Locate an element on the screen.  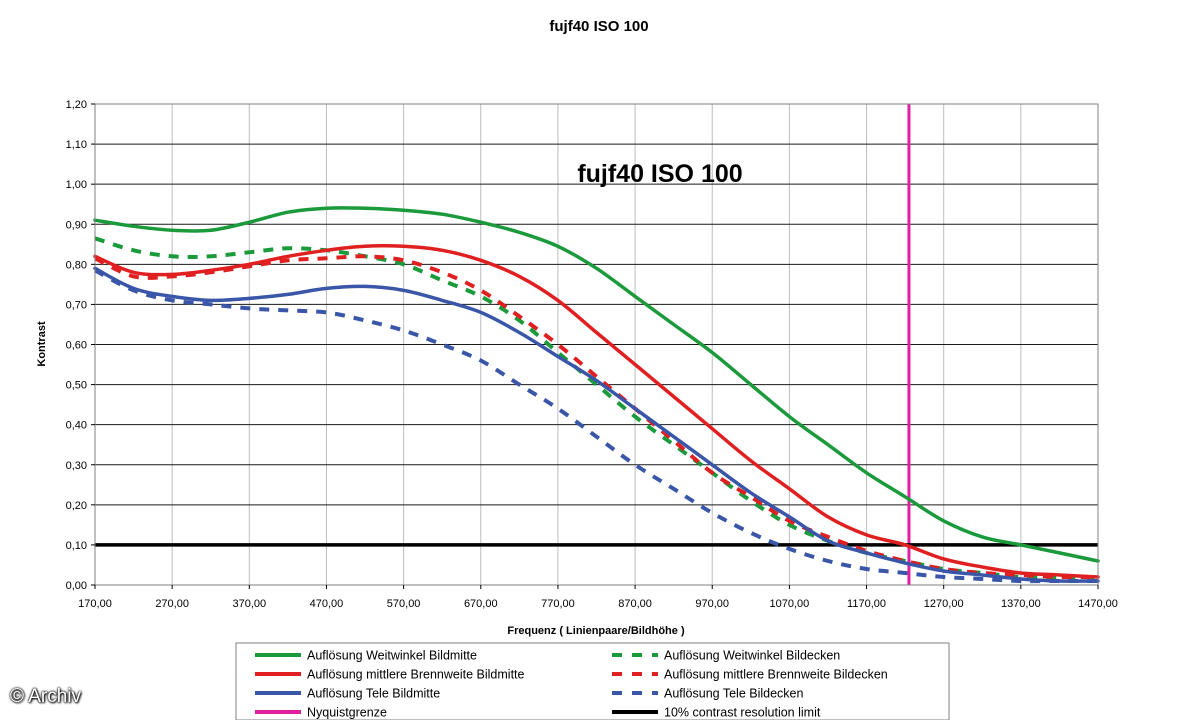
x-tick-label: 670,00 is located at coordinates (481, 604).